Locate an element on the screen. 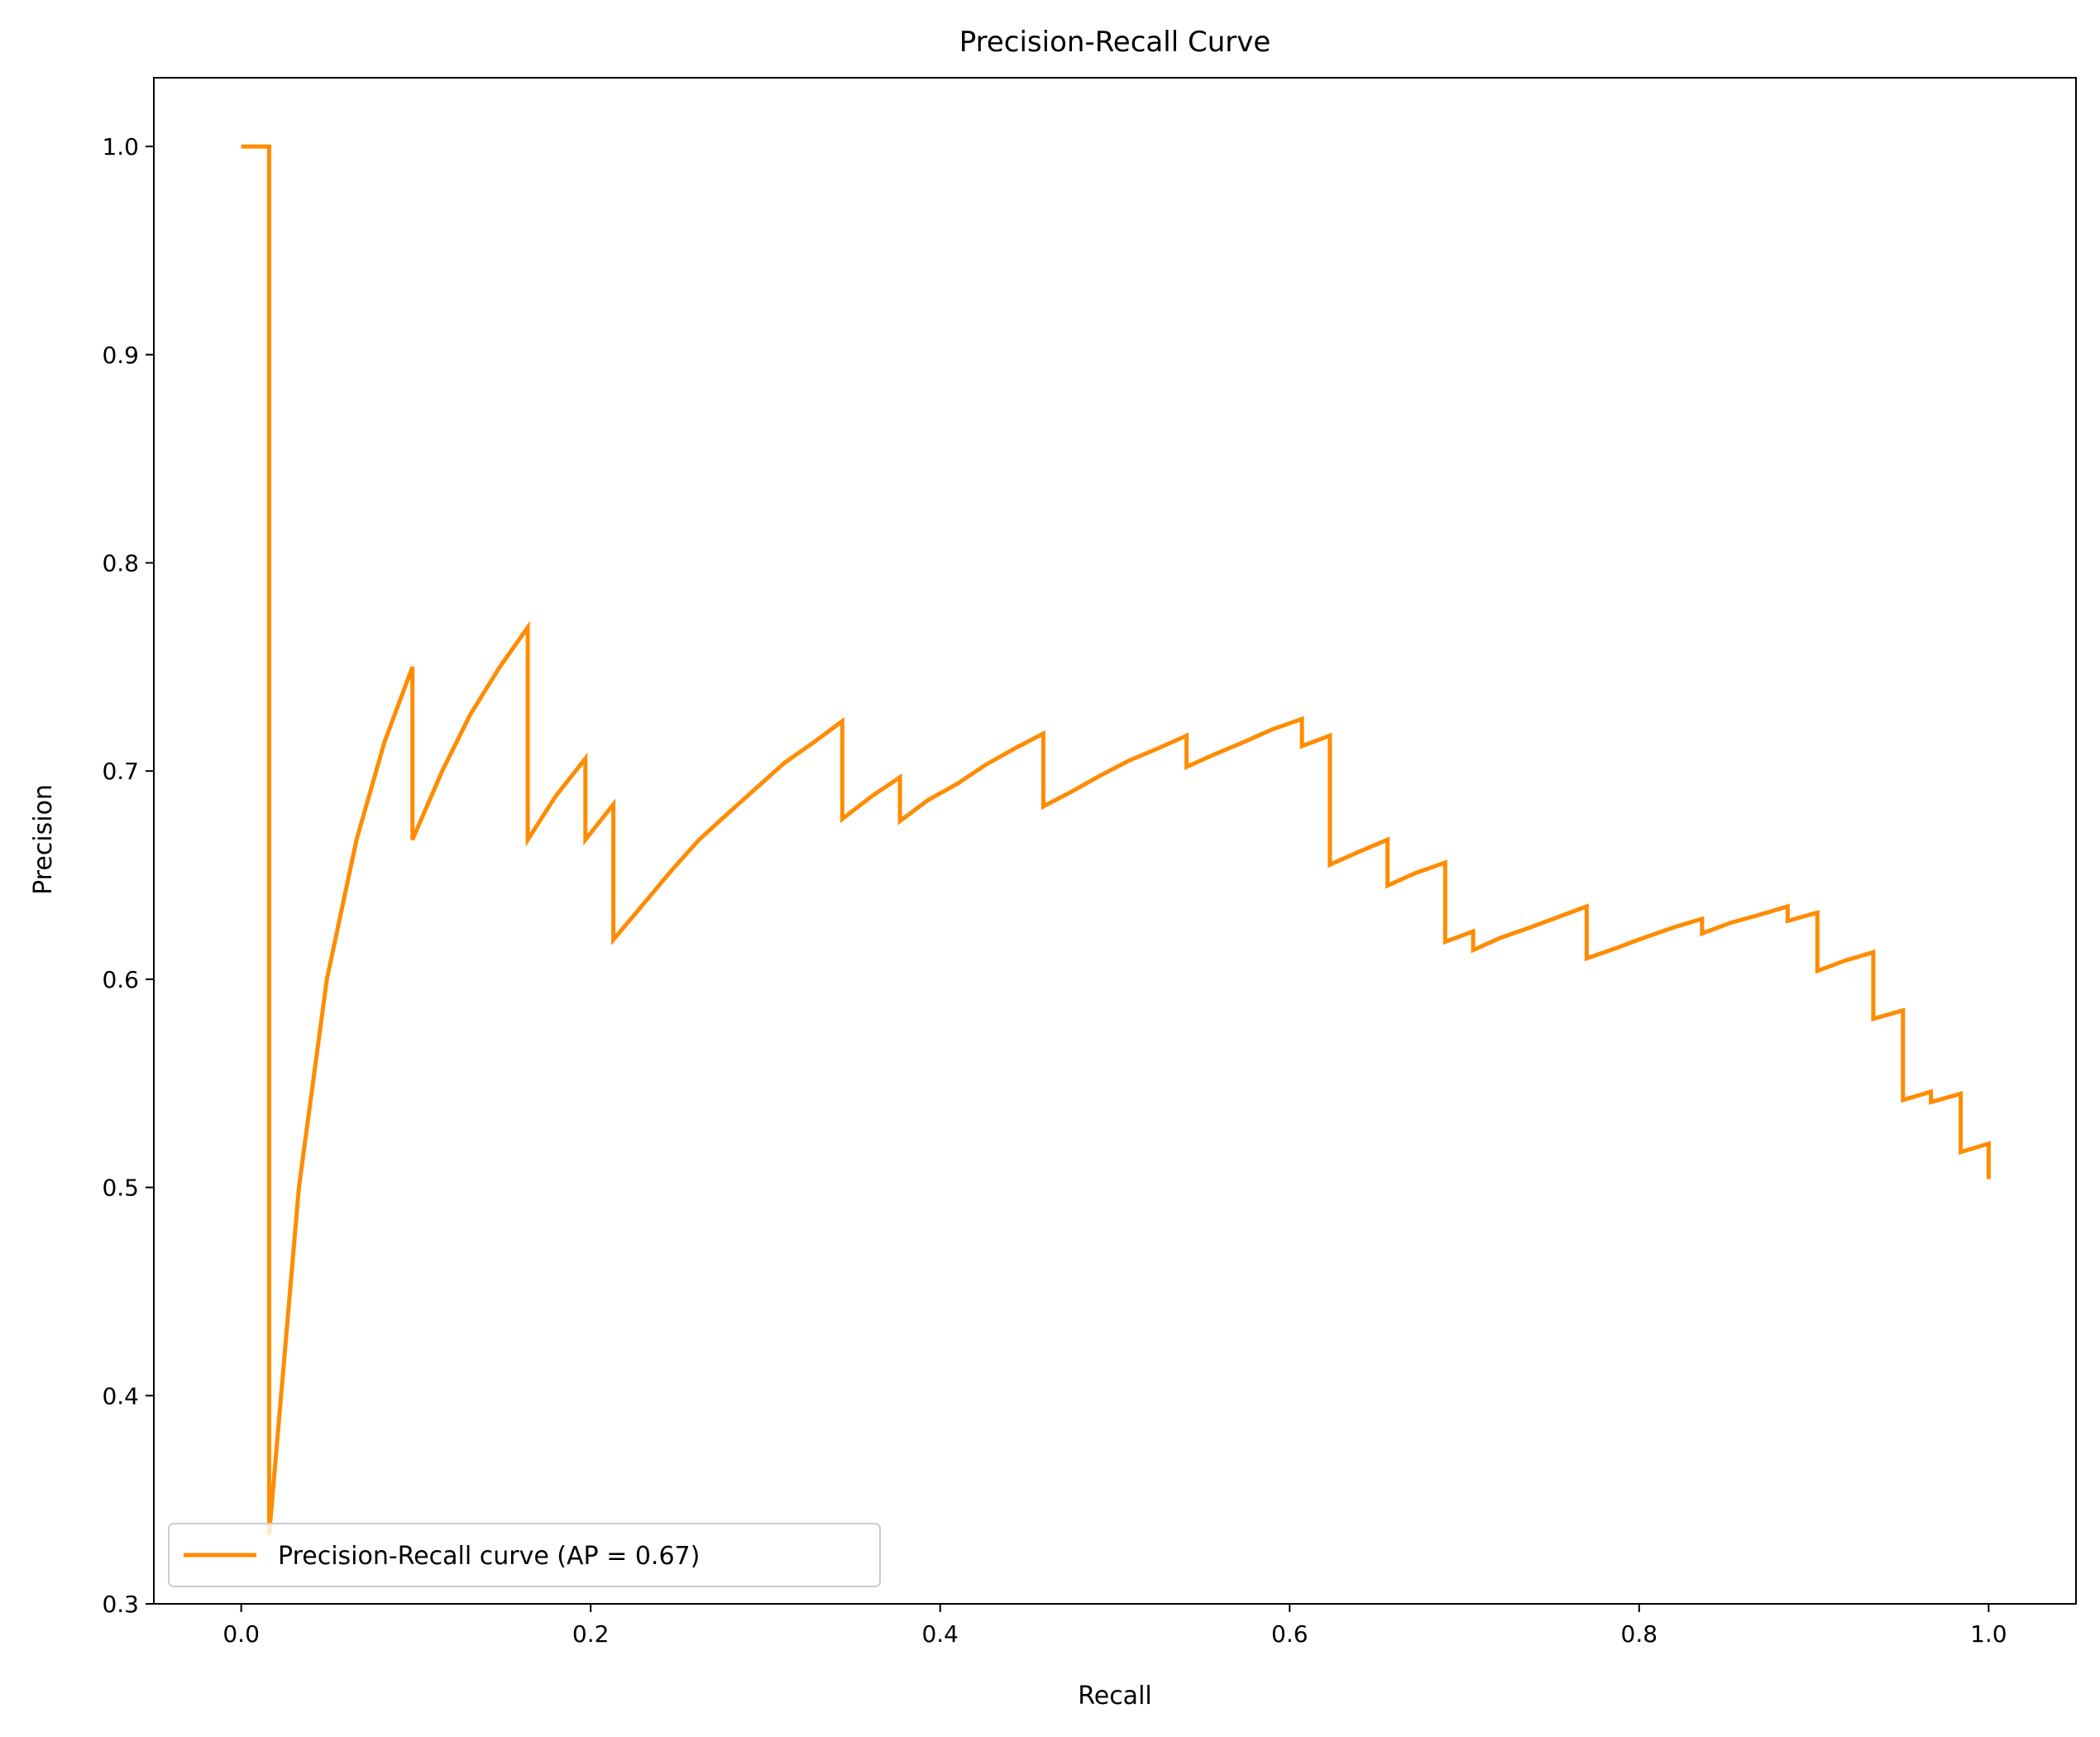 Image resolution: width=2100 pixels, height=1737 pixels. x-tick-label: 1.0 is located at coordinates (1988, 1634).